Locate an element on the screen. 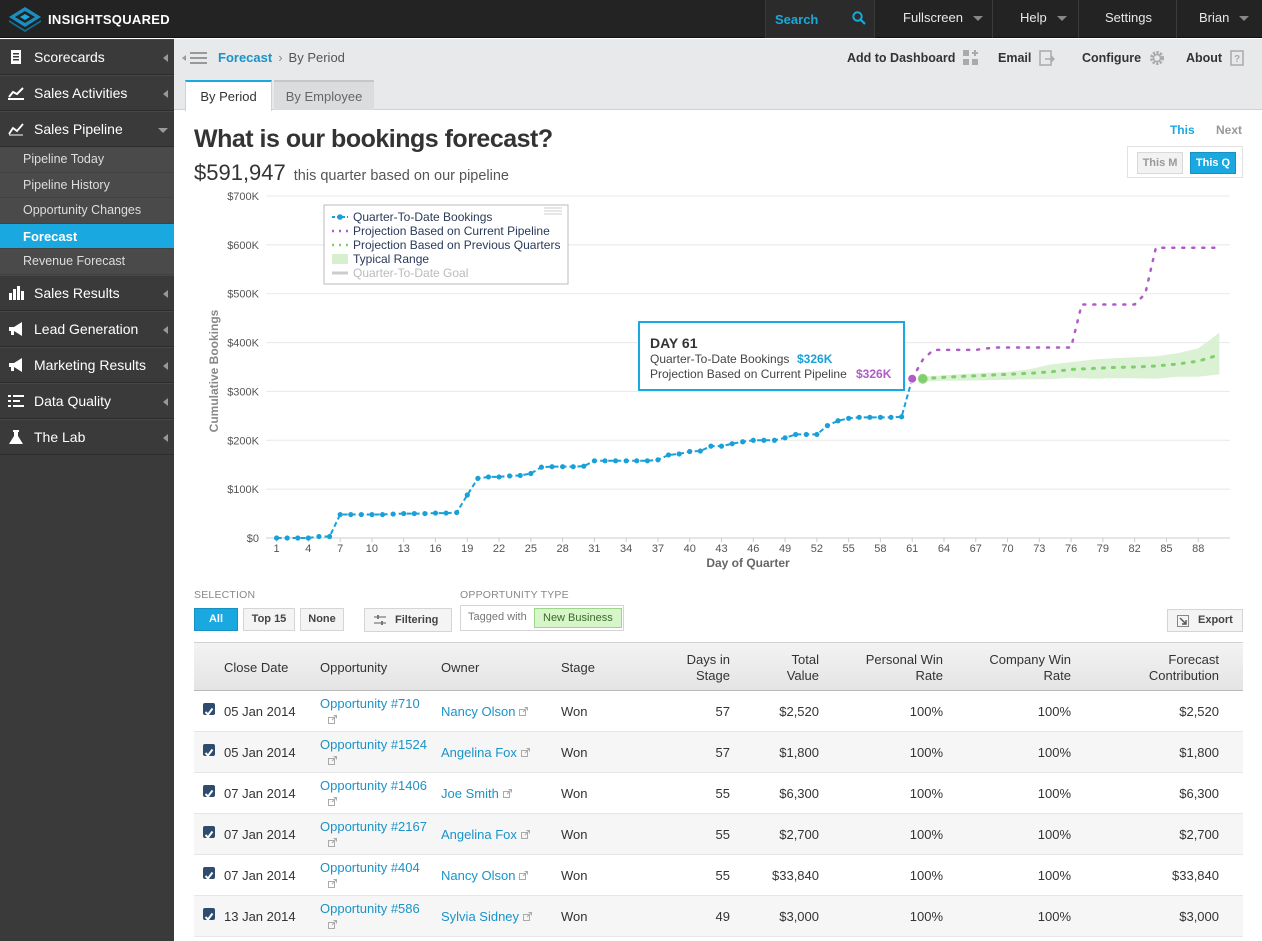 The image size is (1262, 941). opportunity-type-filter: Tagged with New Business is located at coordinates (542, 618).